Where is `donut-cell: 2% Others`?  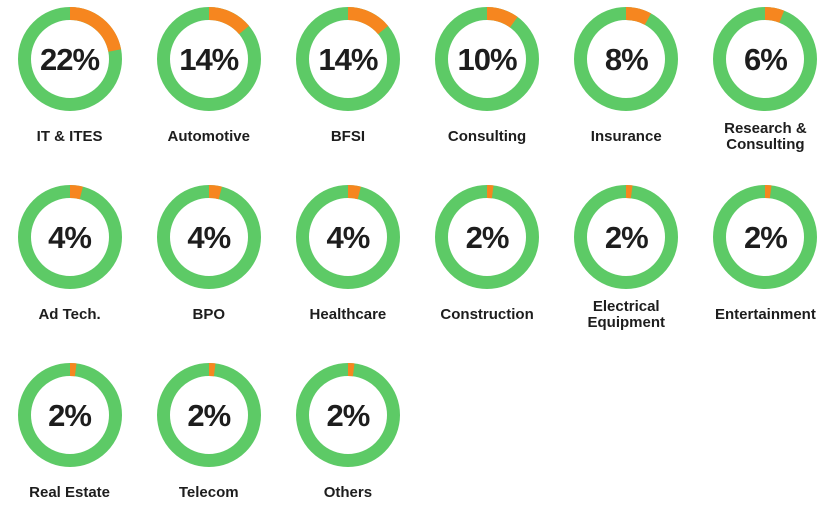
donut-cell: 2% Others is located at coordinates (347, 437).